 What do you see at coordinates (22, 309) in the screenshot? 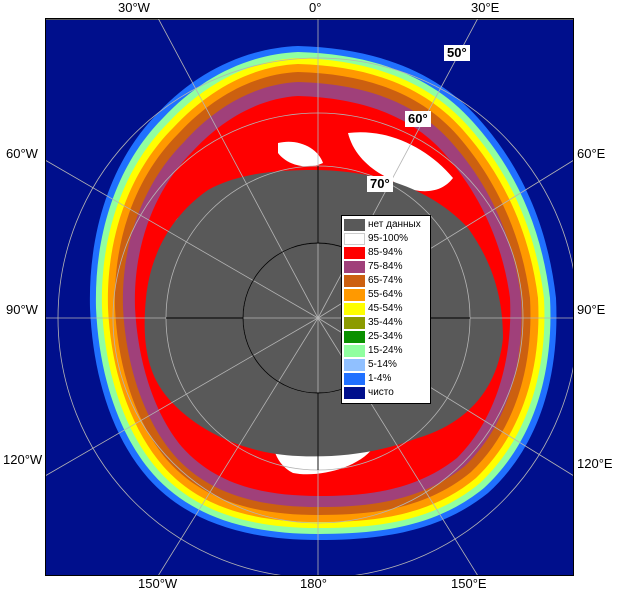
I see `label-90w: 90°W` at bounding box center [22, 309].